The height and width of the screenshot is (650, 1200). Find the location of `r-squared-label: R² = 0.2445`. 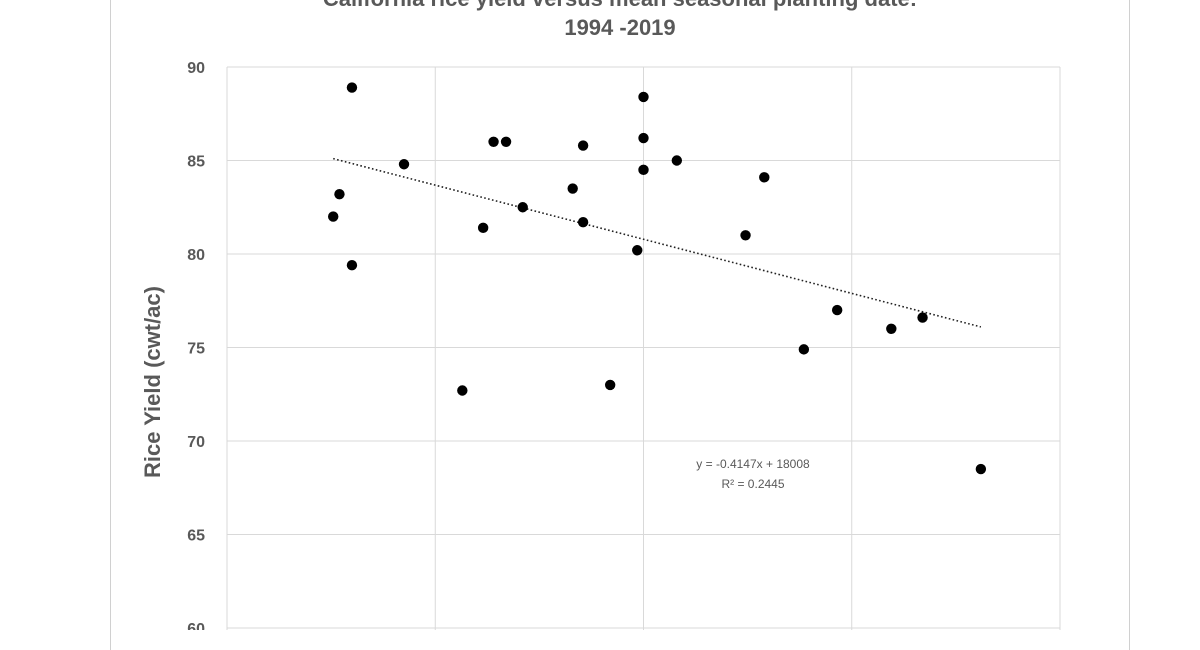

r-squared-label: R² = 0.2445 is located at coordinates (752, 484).